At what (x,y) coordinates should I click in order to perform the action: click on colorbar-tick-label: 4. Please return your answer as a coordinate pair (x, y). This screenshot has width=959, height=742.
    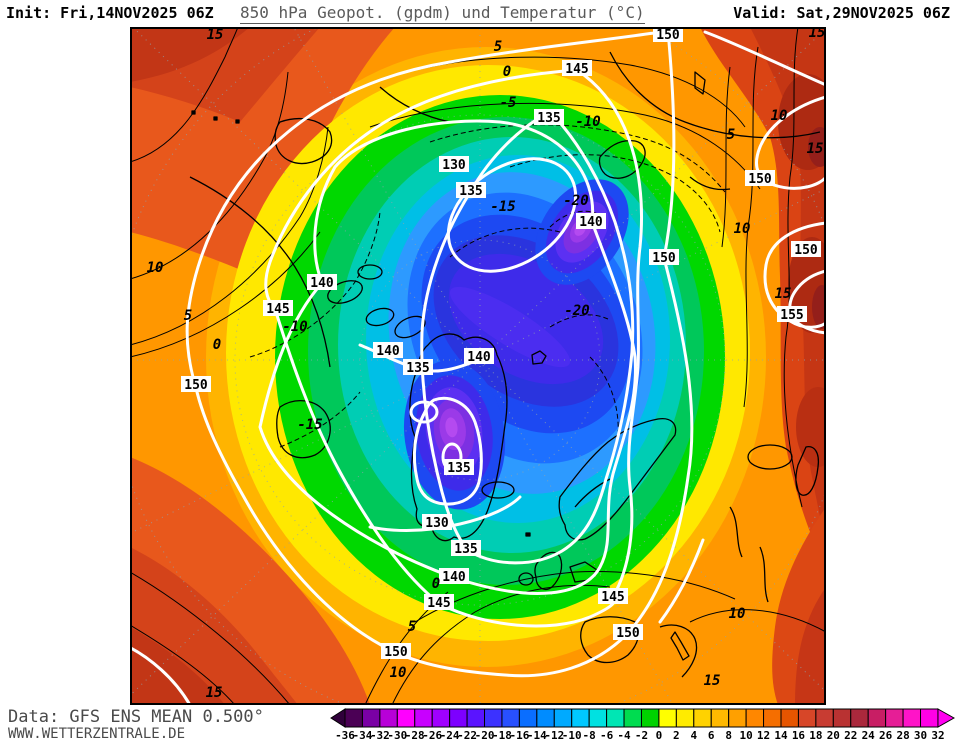
    Looking at the image, I should click on (693, 735).